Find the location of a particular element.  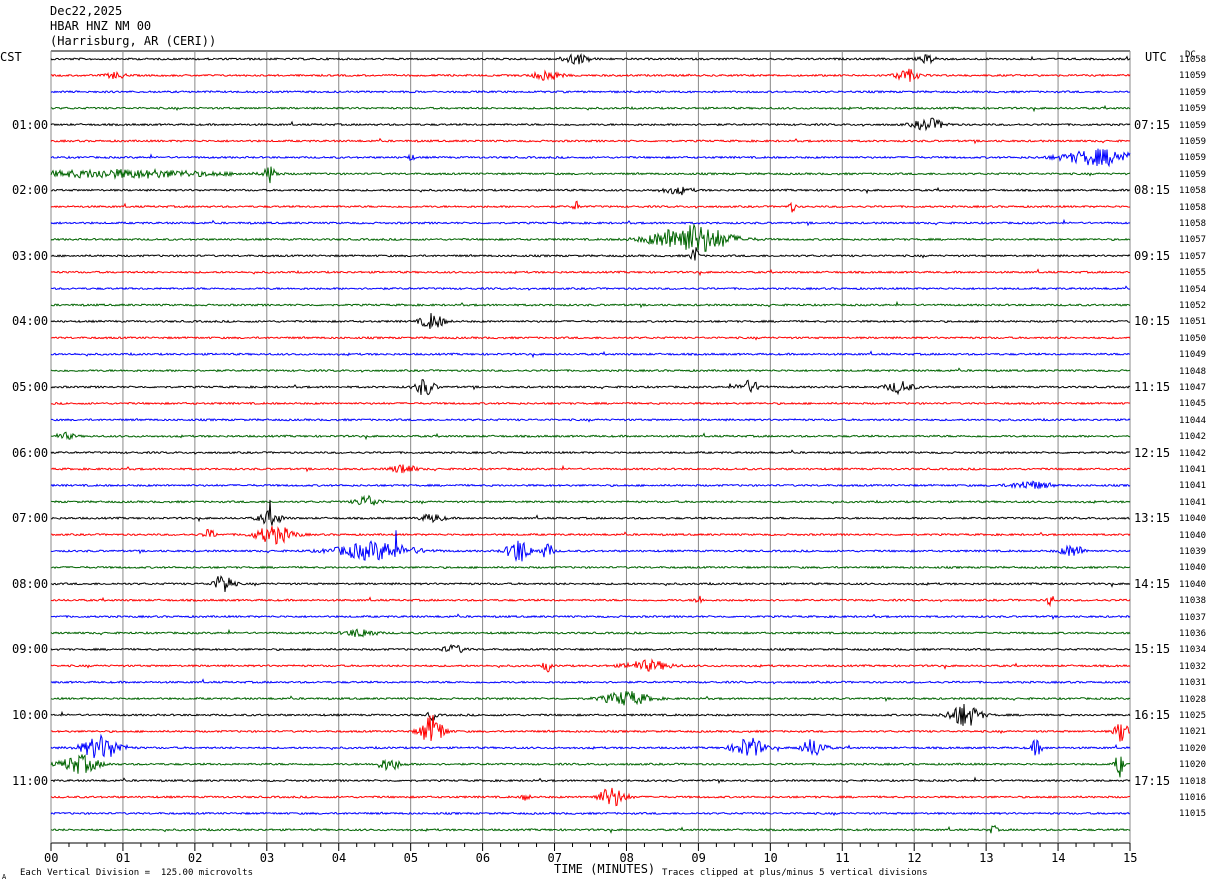

left-hour-label: 02:00 is located at coordinates (30, 190).